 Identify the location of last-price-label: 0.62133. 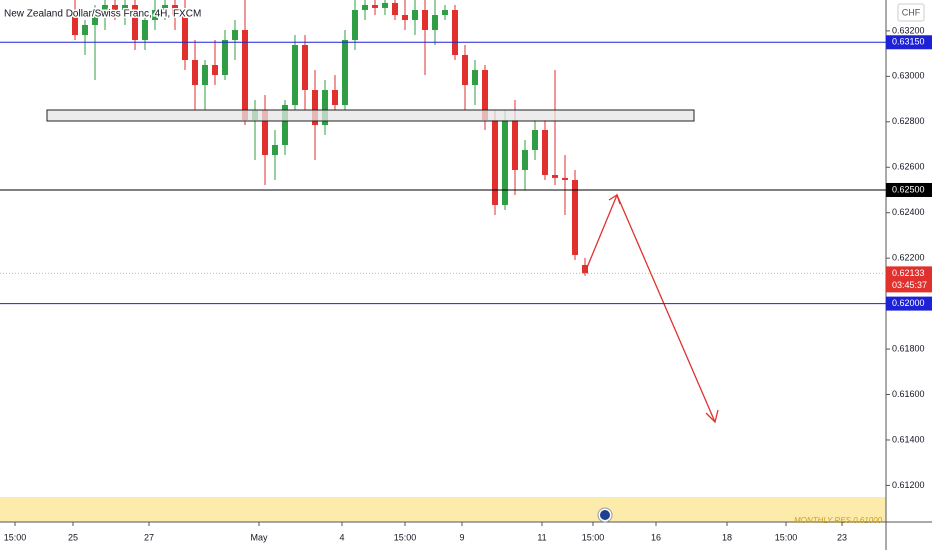
(908, 273).